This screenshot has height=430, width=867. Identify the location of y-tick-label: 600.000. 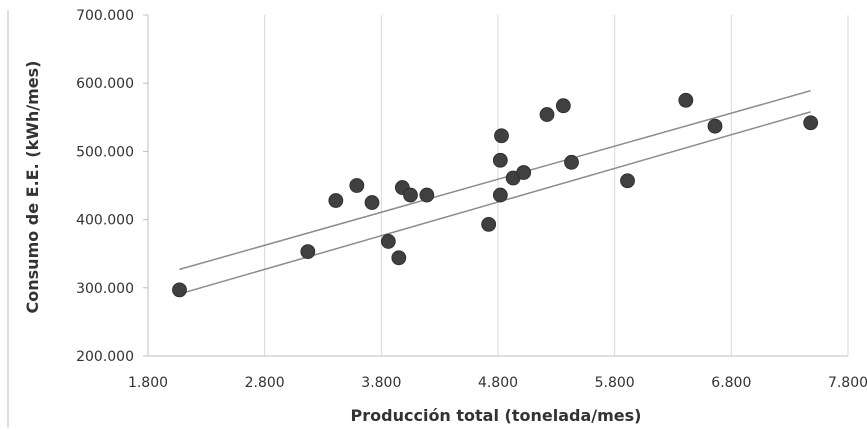
(105, 84).